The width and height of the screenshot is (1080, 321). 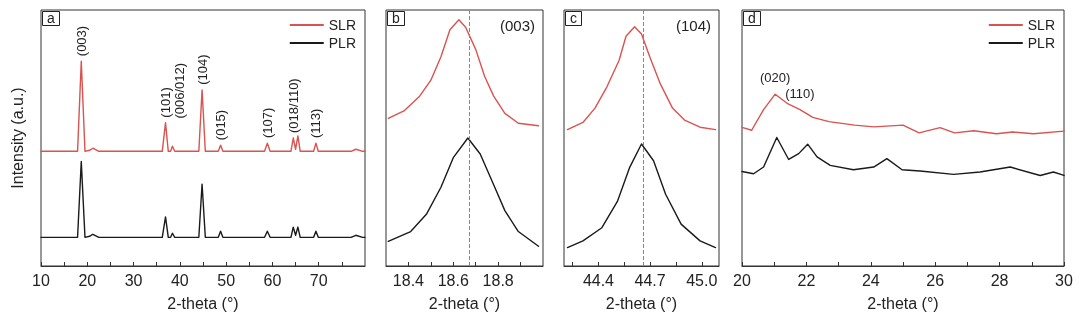 What do you see at coordinates (935, 280) in the screenshot?
I see `x-tick-label: 26` at bounding box center [935, 280].